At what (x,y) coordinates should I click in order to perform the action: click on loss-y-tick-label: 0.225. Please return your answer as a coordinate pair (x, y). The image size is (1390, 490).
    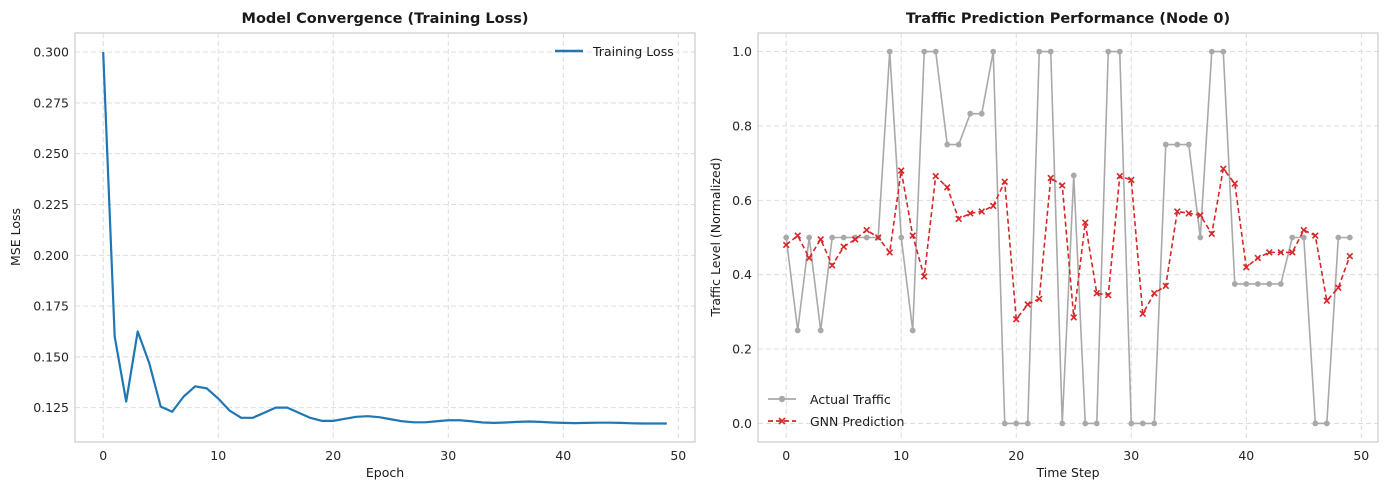
    Looking at the image, I should click on (51, 204).